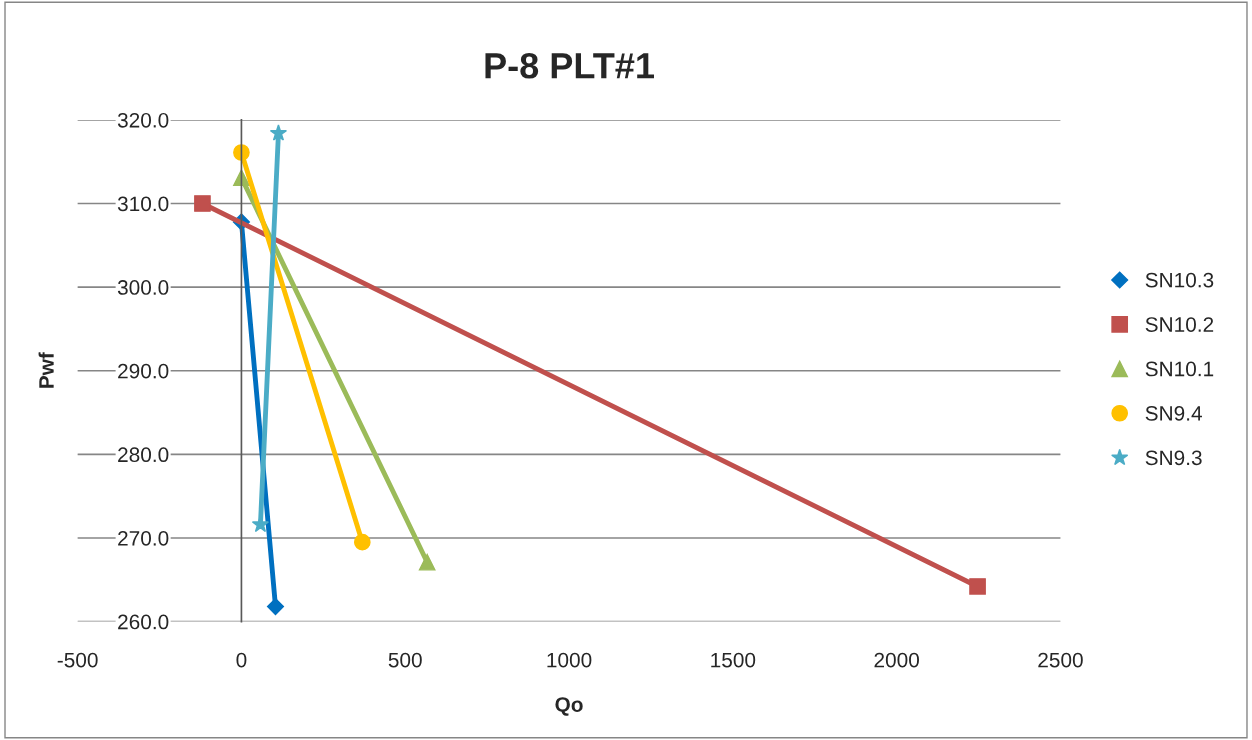 This screenshot has width=1252, height=740. Describe the element at coordinates (1179, 369) in the screenshot. I see `legend-label: SN10.1` at that location.